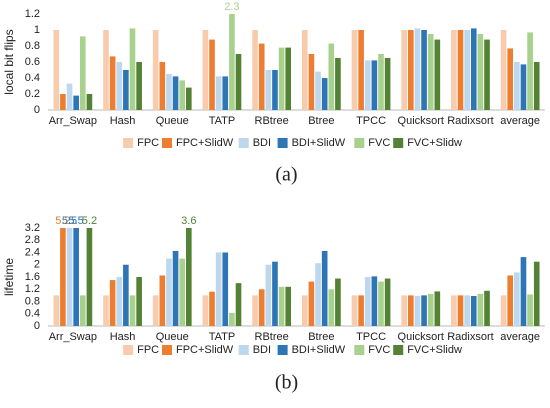 The image size is (550, 408). What do you see at coordinates (172, 121) in the screenshot?
I see `x-tick-label: Queue` at bounding box center [172, 121].